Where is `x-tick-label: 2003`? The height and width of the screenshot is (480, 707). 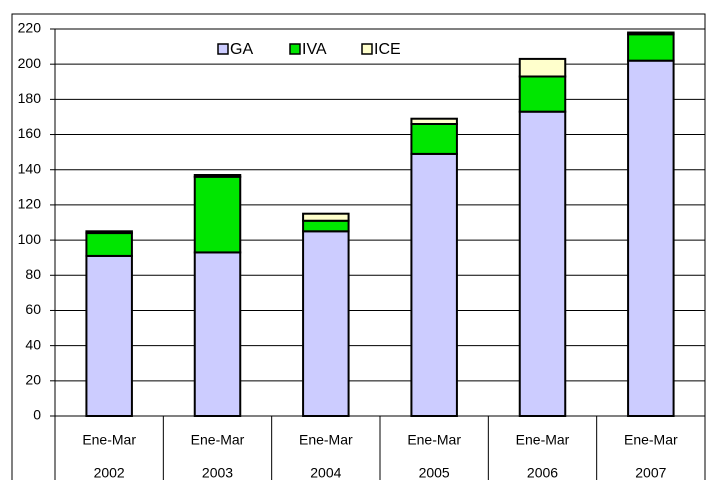 x-tick-label: 2003 is located at coordinates (217, 472).